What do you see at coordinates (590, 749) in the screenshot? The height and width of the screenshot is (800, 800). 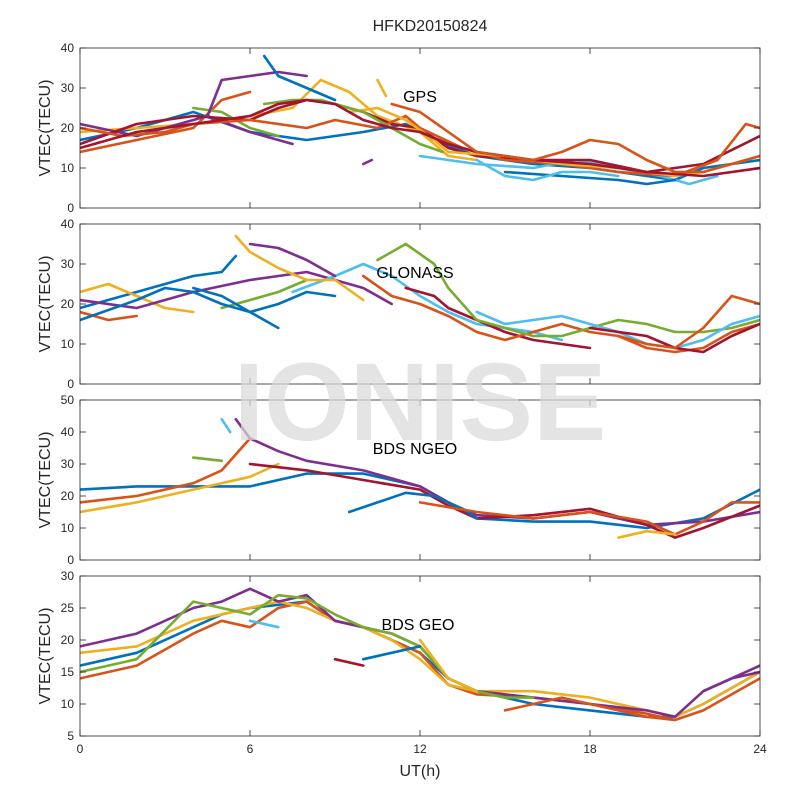 I see `x-tick-label: 18` at bounding box center [590, 749].